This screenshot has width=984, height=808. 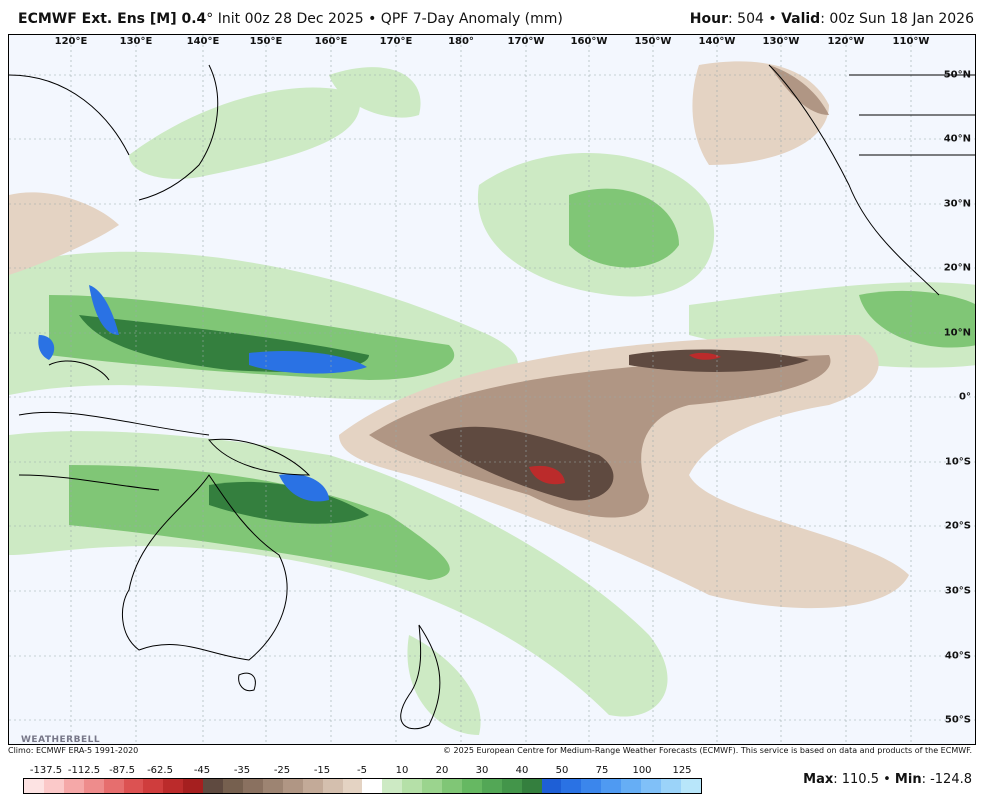 I want to click on colorbar-label: -25, so click(x=282, y=770).